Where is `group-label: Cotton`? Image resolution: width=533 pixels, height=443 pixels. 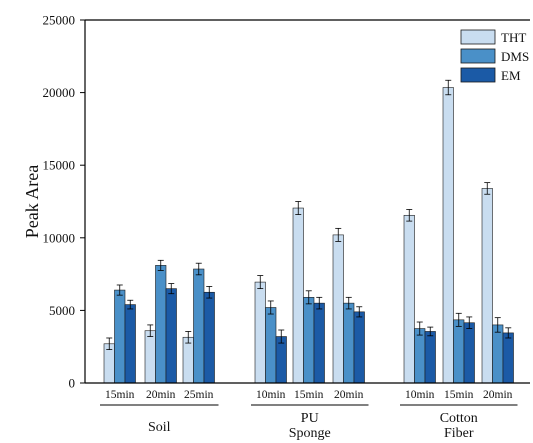 group-label: Cotton is located at coordinates (459, 418).